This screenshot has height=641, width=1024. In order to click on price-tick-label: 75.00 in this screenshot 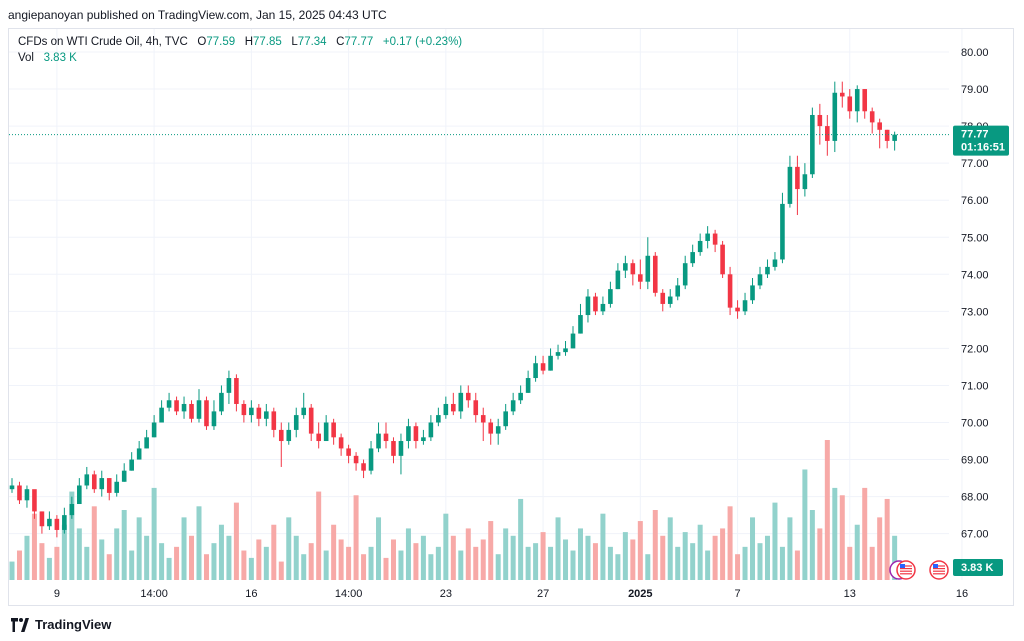, I will do `click(975, 238)`.